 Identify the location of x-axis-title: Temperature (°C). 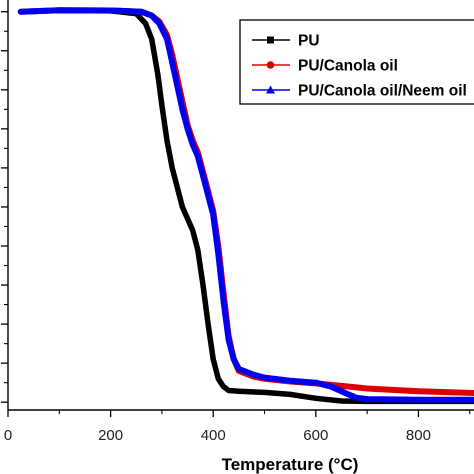
(290, 464).